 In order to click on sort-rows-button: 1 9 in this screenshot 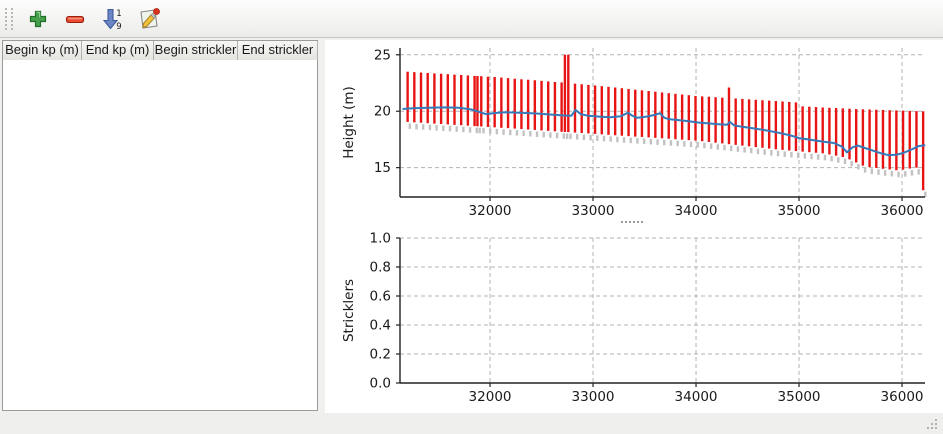, I will do `click(112, 19)`.